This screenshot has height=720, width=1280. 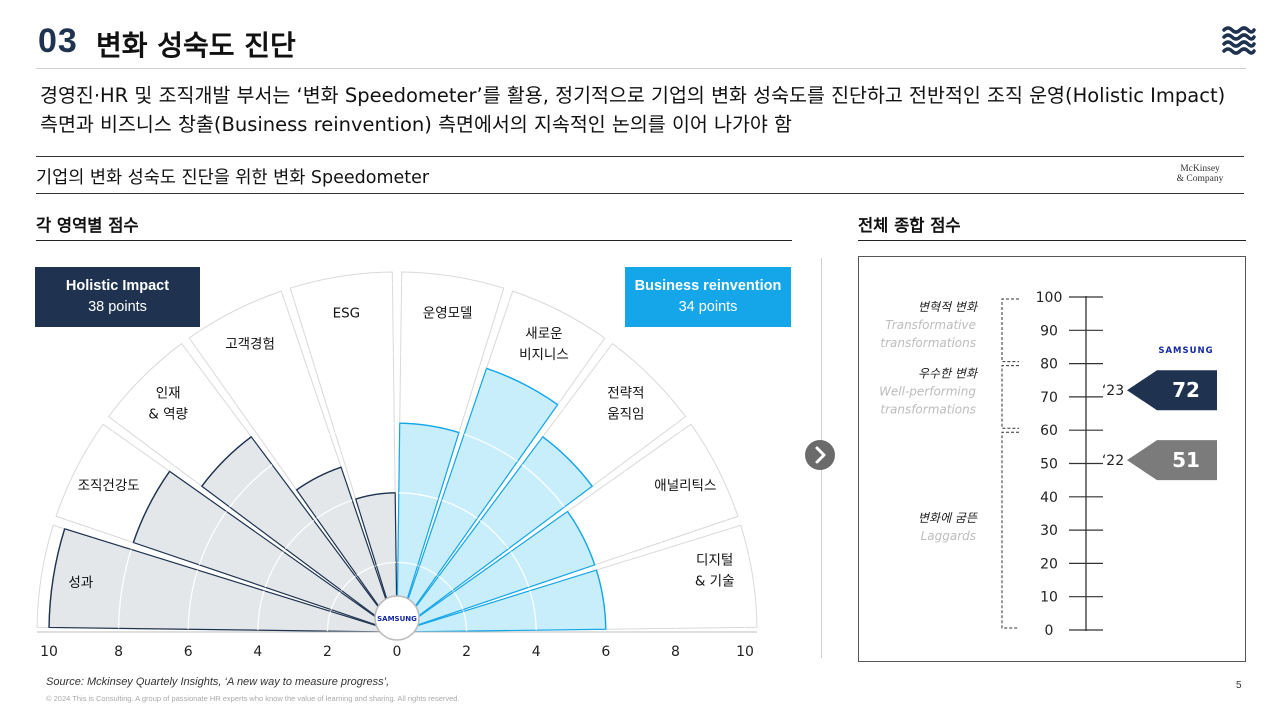 What do you see at coordinates (1049, 598) in the screenshot?
I see `scale-tick-label: 10` at bounding box center [1049, 598].